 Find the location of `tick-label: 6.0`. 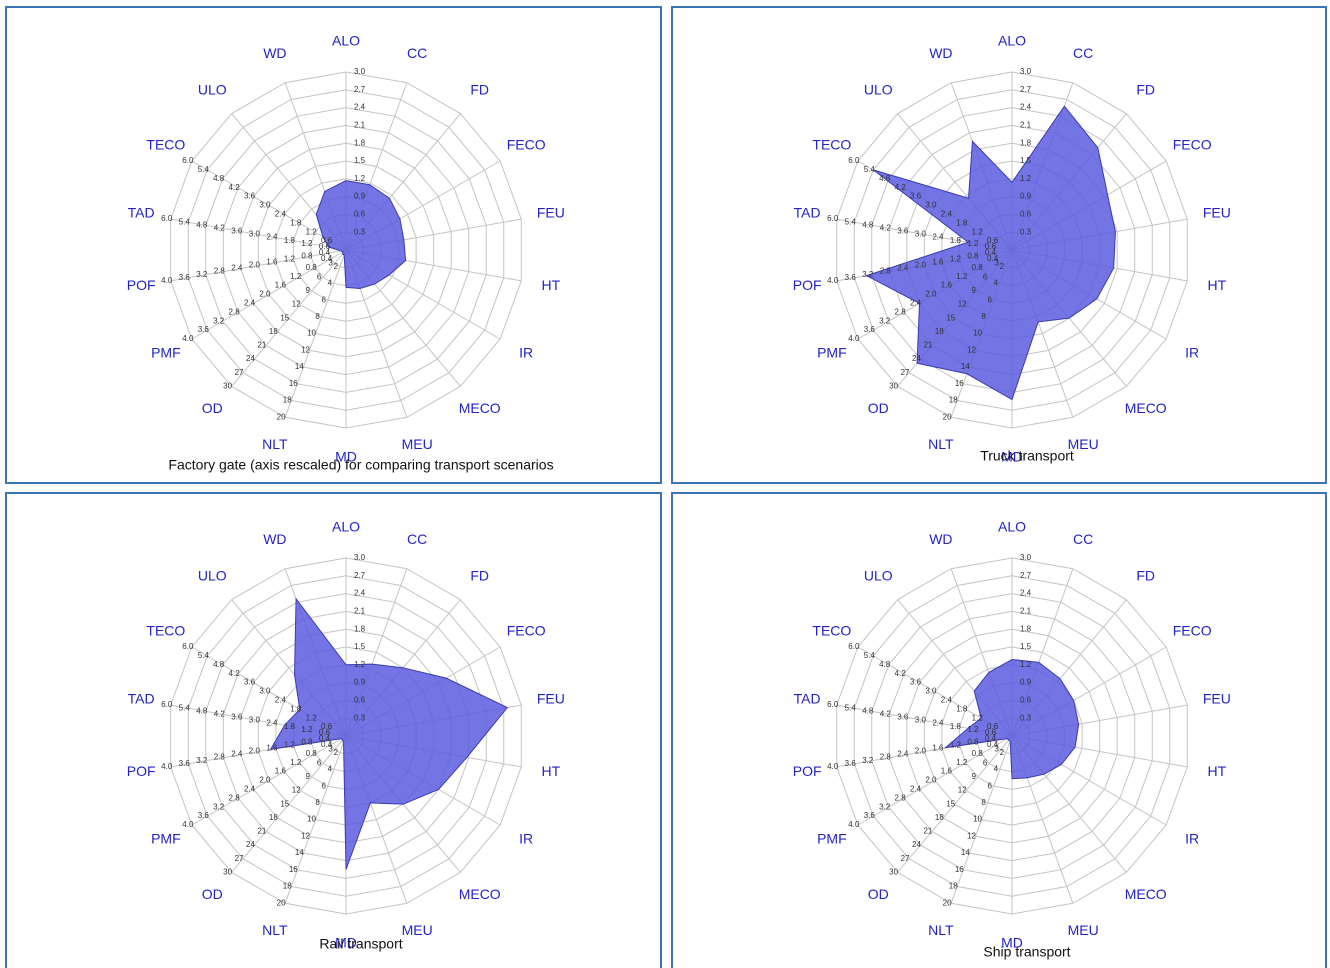

tick-label: 6.0 is located at coordinates (854, 160).